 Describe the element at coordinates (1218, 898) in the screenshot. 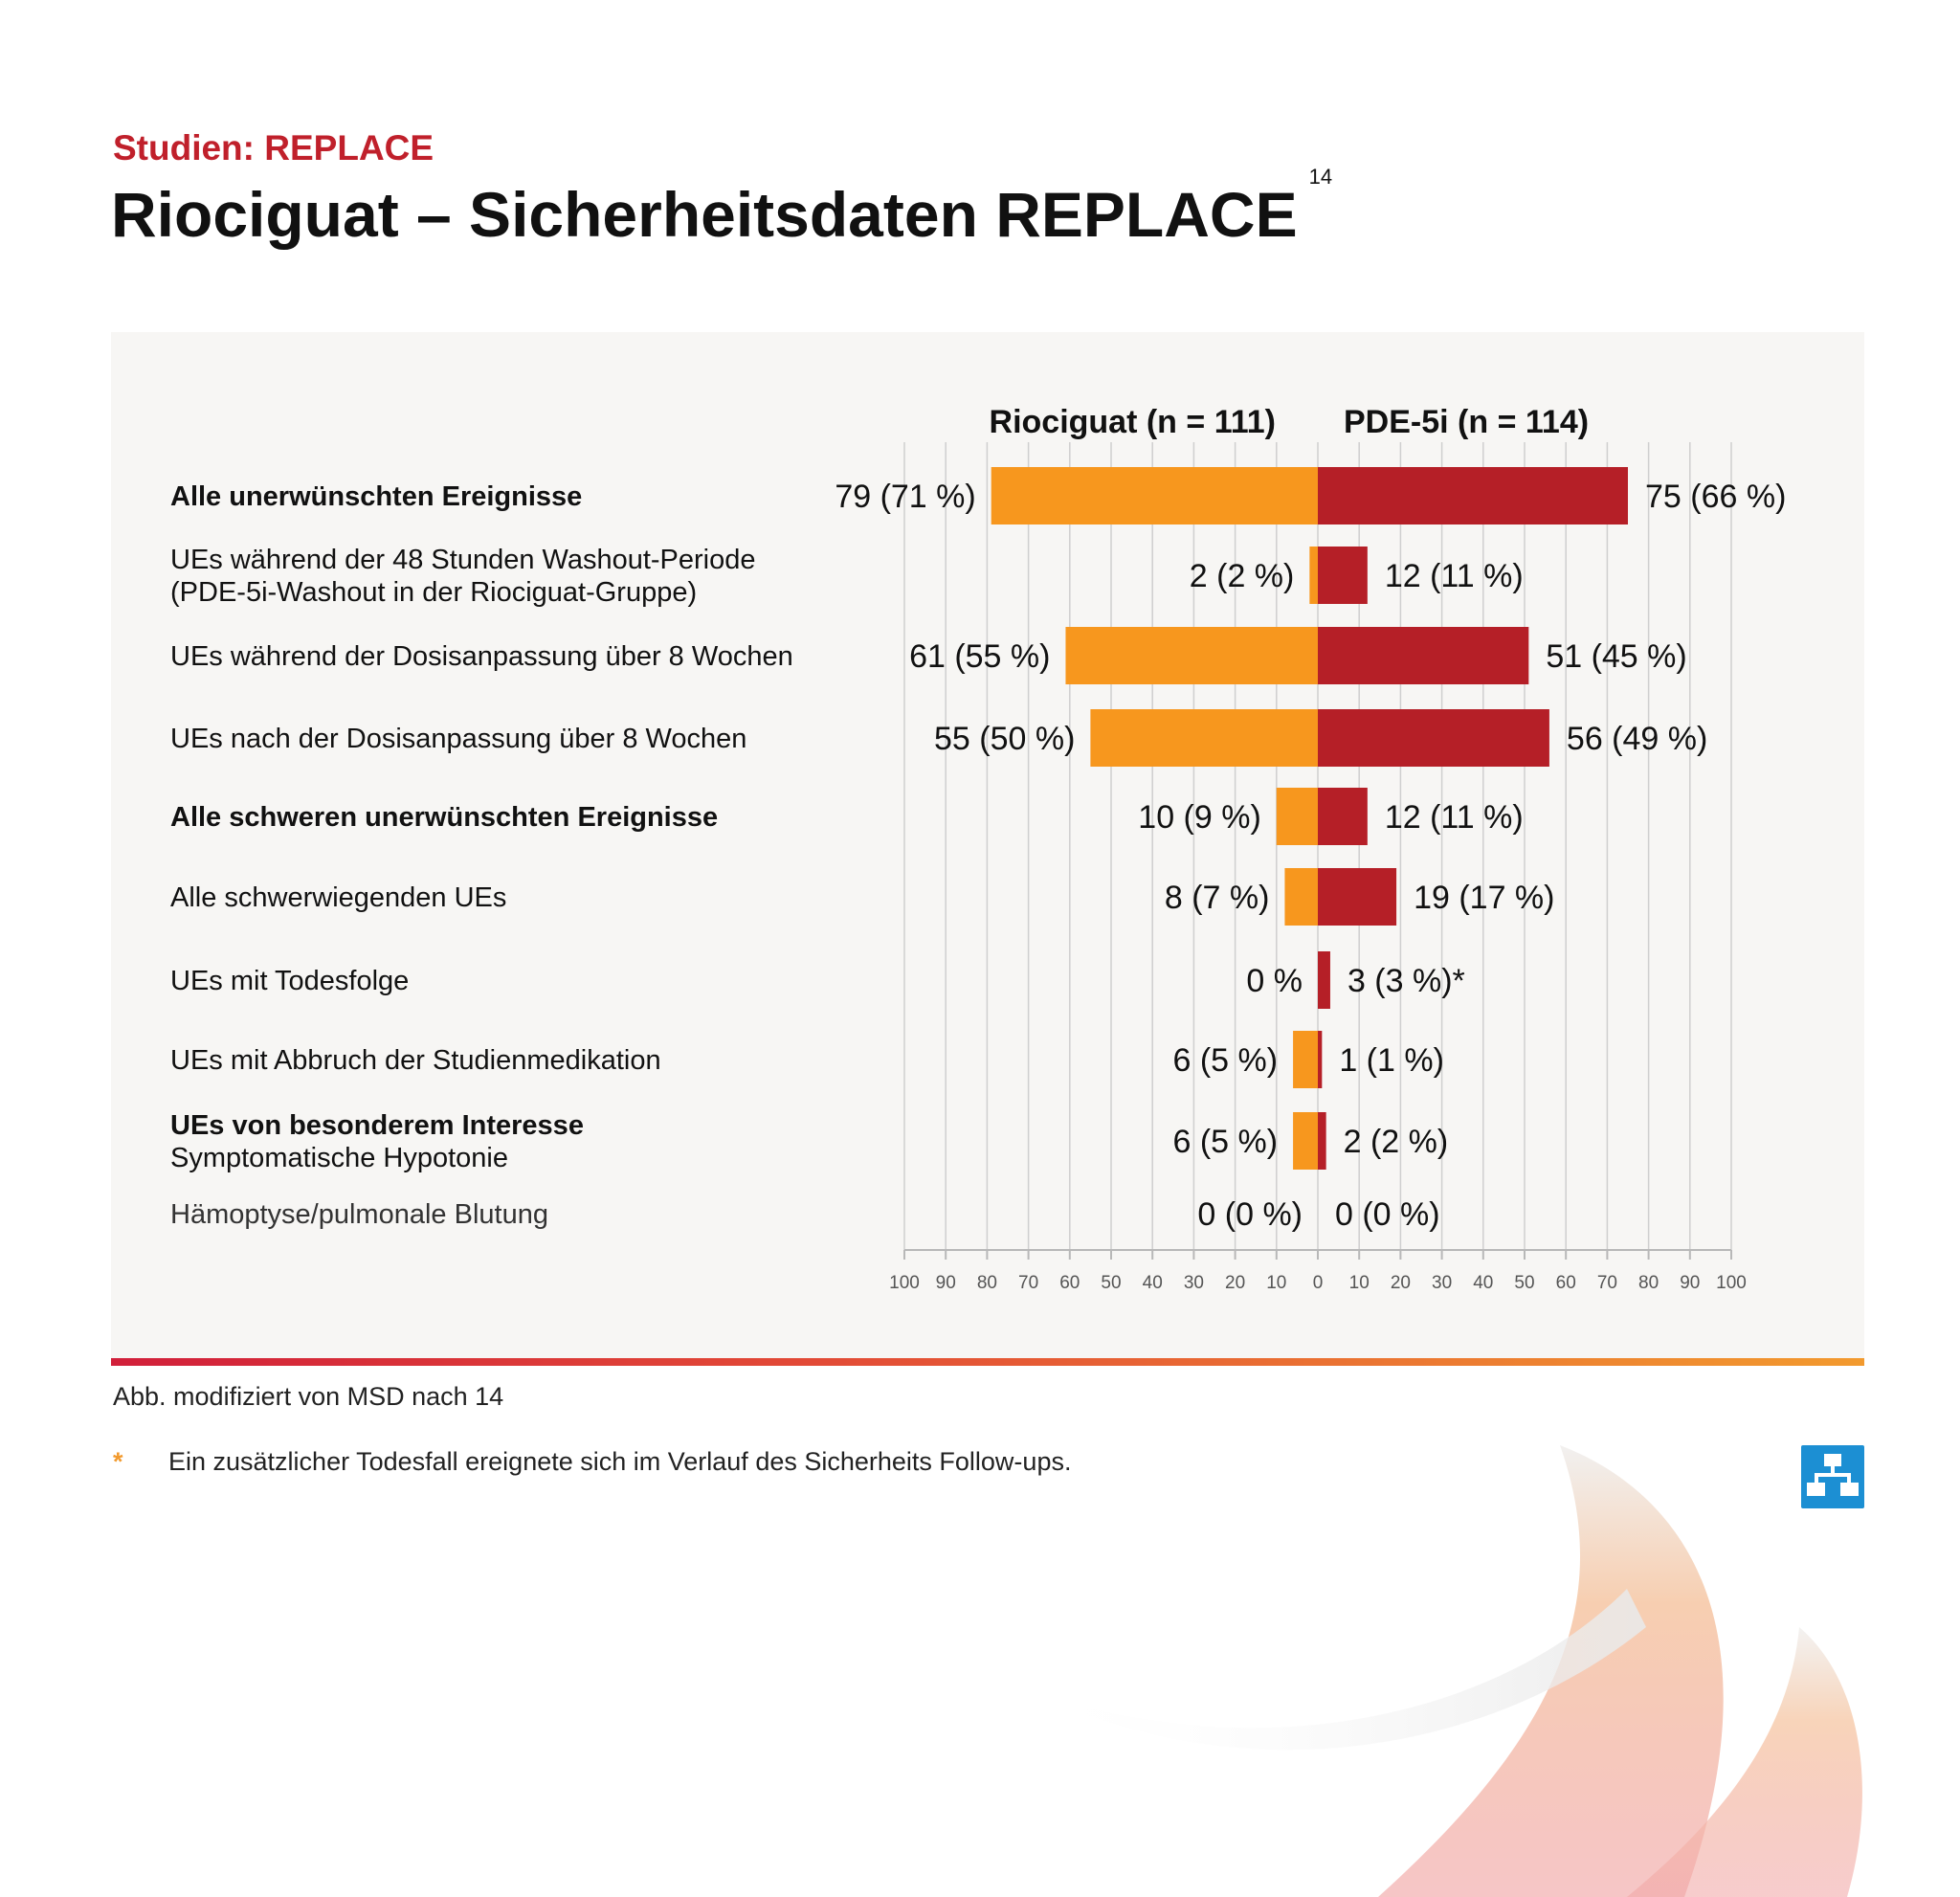

I see `data-label-riociguat: 8 (7 %)` at that location.